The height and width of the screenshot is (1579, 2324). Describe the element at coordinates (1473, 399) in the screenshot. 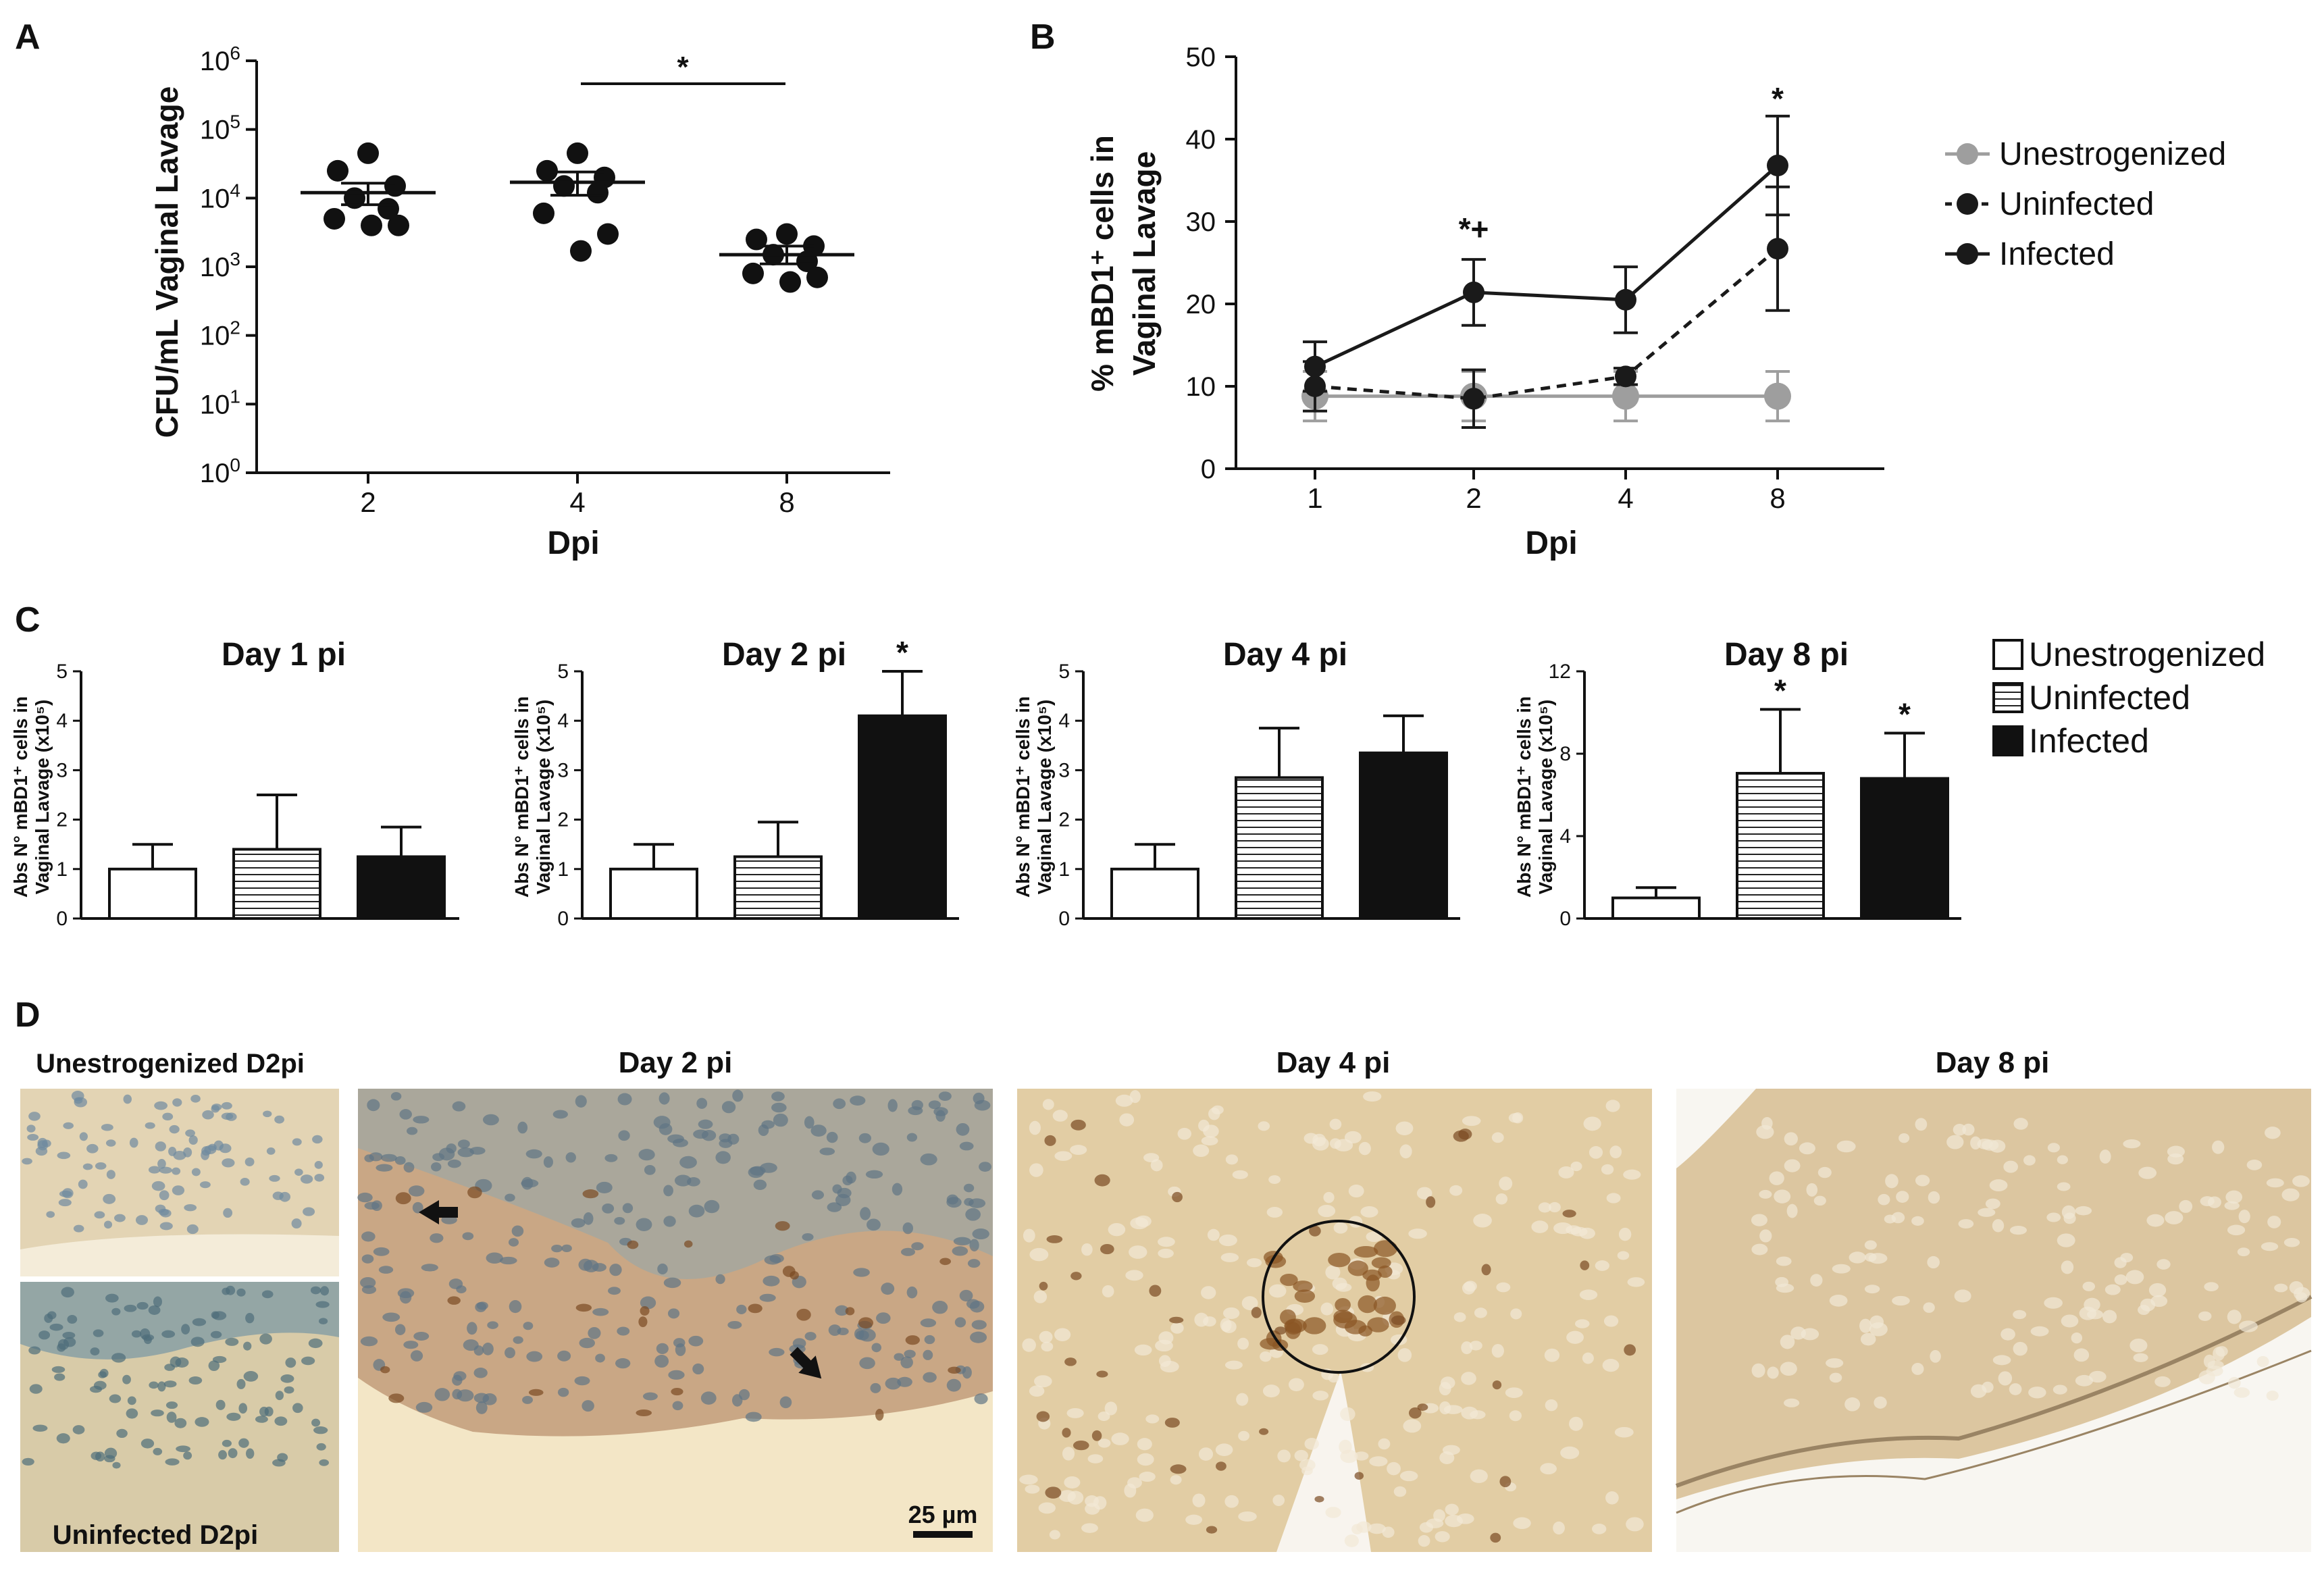

I see `panel-b-data-point` at that location.